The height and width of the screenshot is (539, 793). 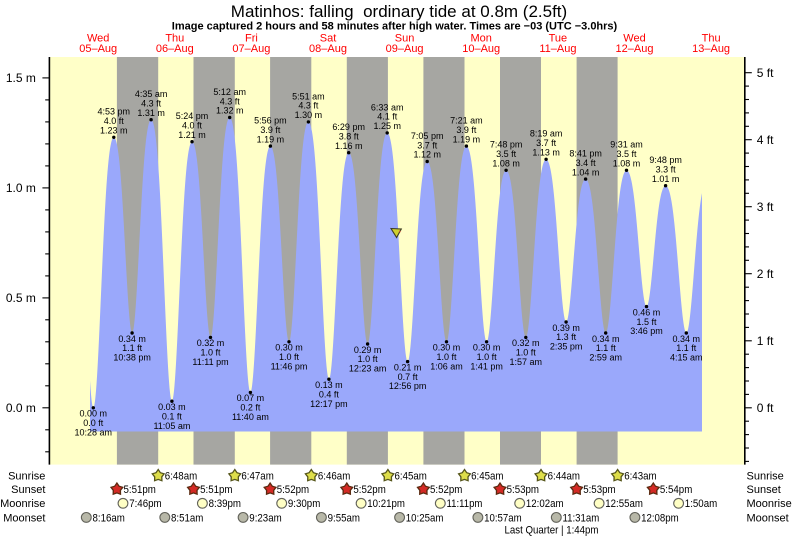 I want to click on svg-text: 0.21 m, so click(x=408, y=367).